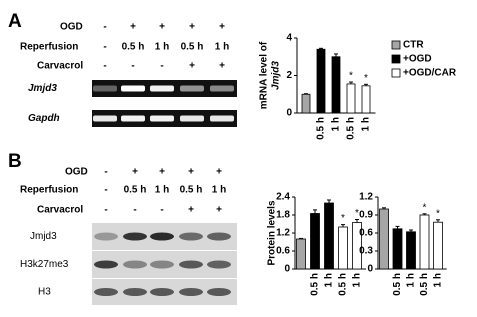  What do you see at coordinates (283, 215) in the screenshot?
I see `y-tick-label: 1.8` at bounding box center [283, 215].